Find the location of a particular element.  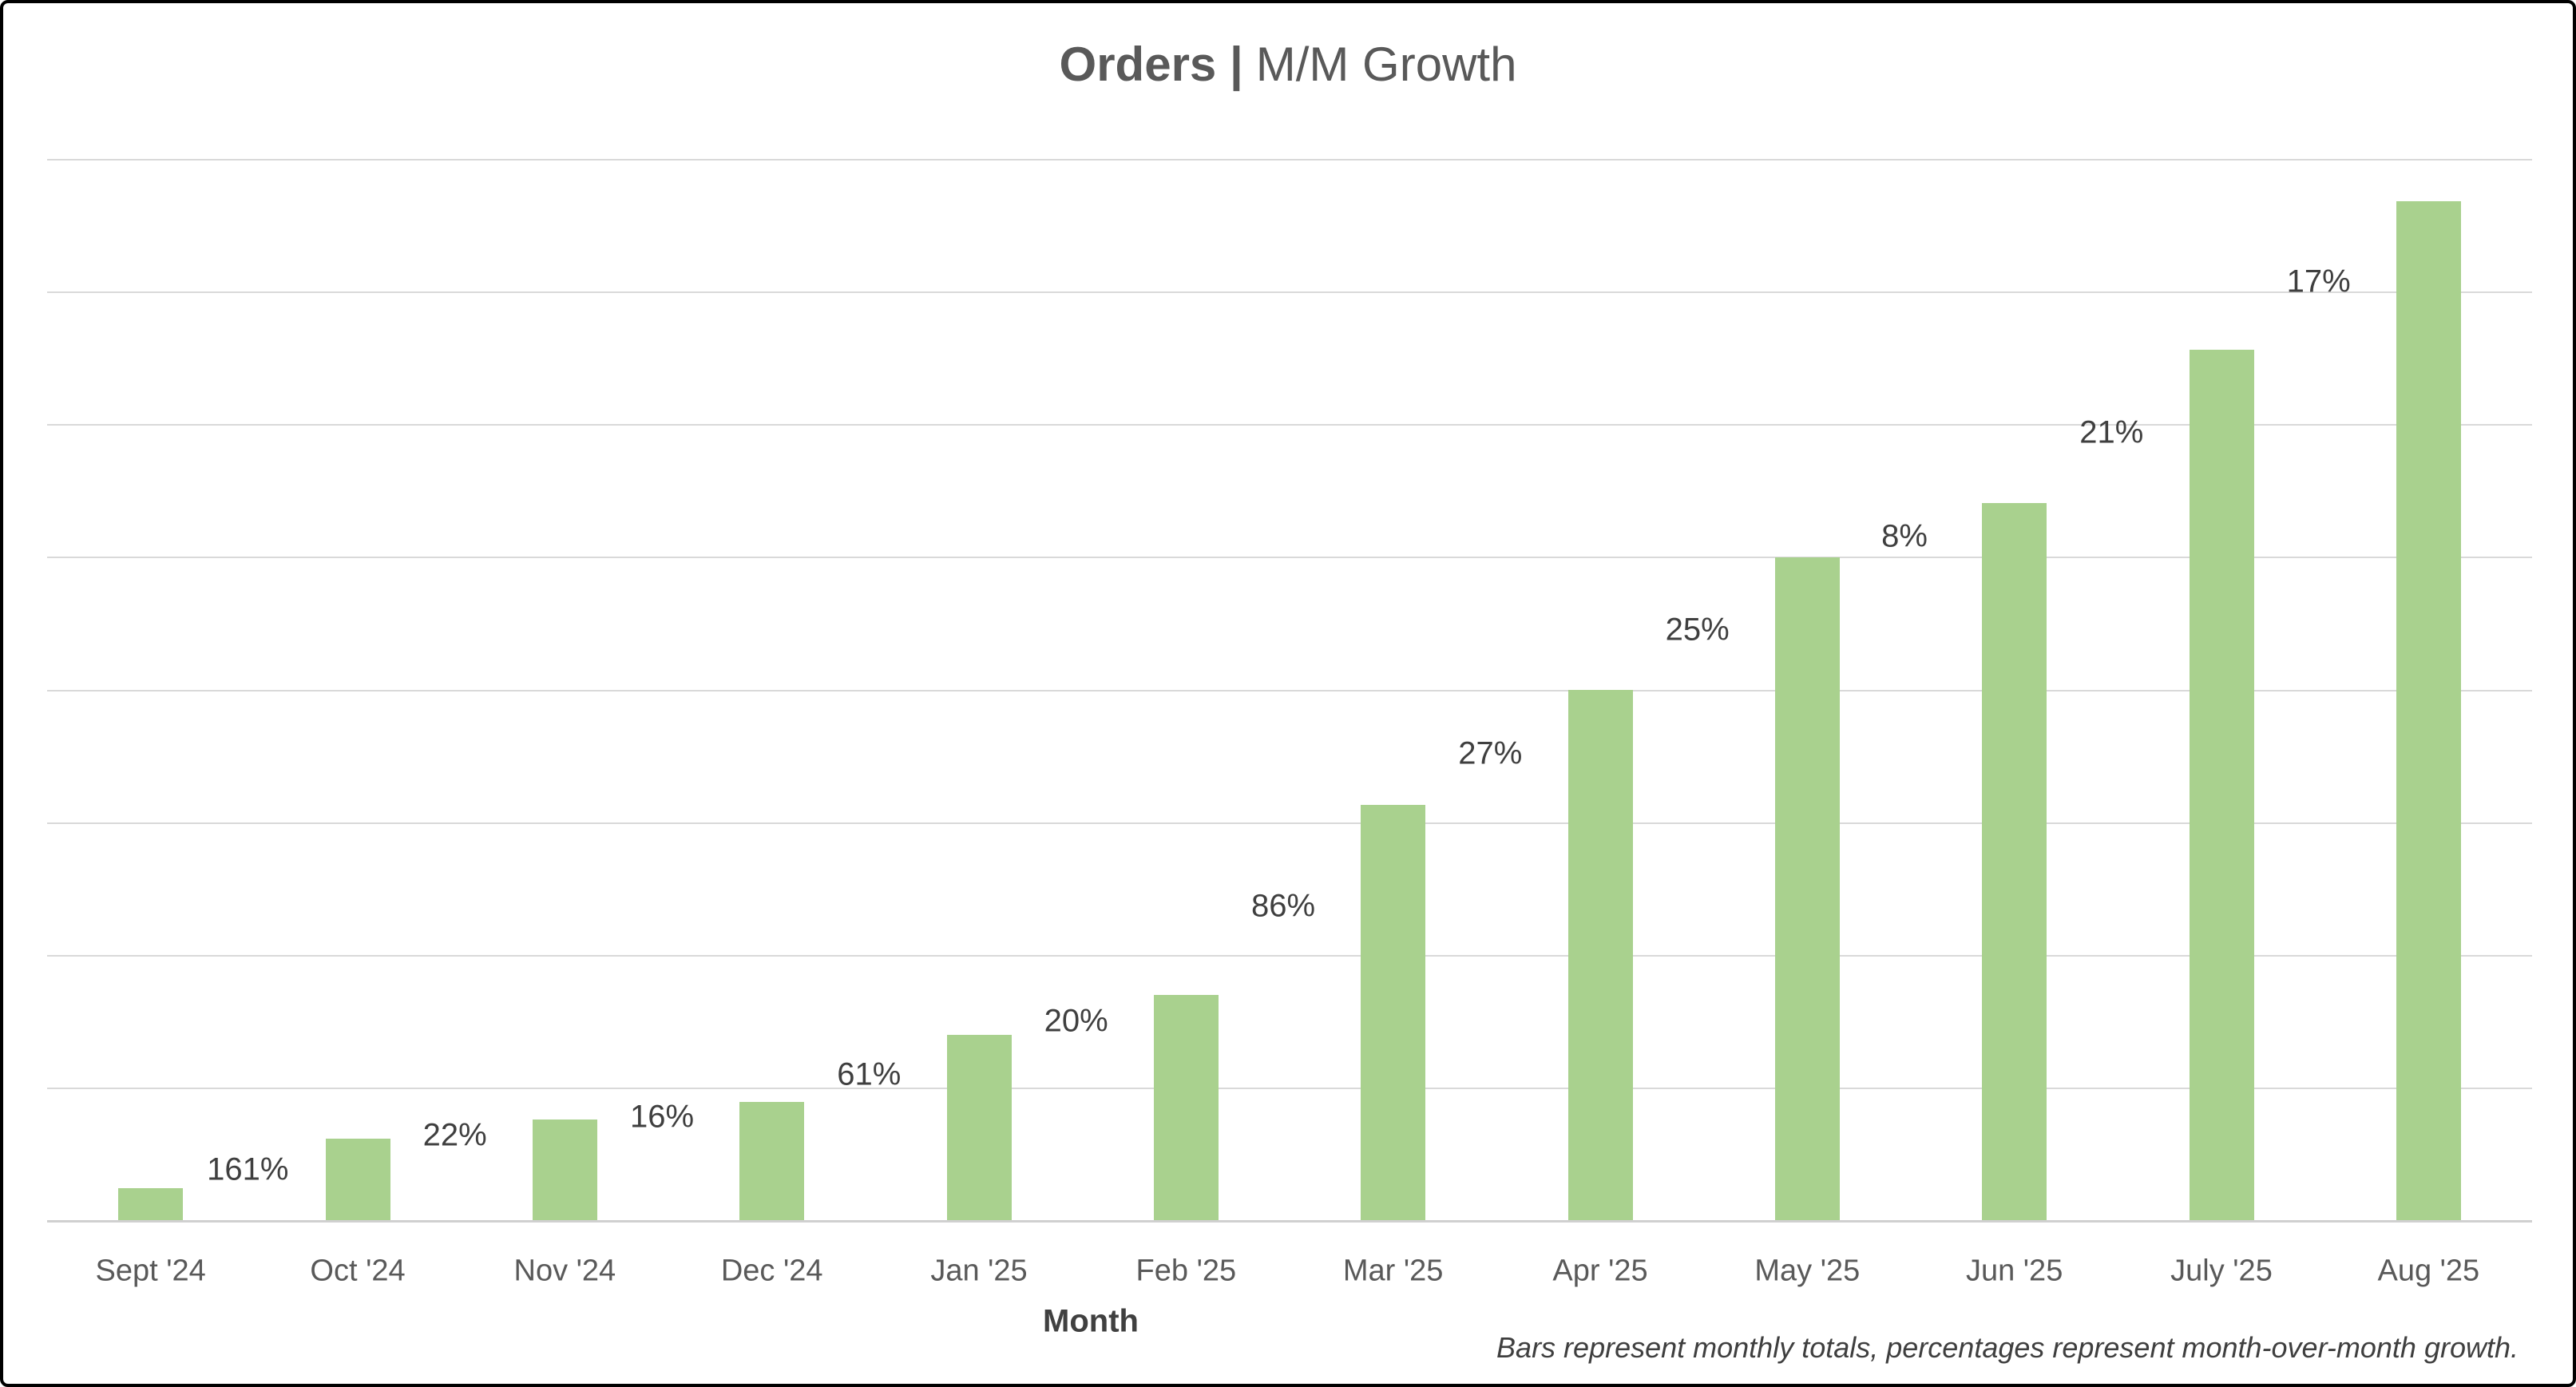

bar-feb25 is located at coordinates (1186, 1108).